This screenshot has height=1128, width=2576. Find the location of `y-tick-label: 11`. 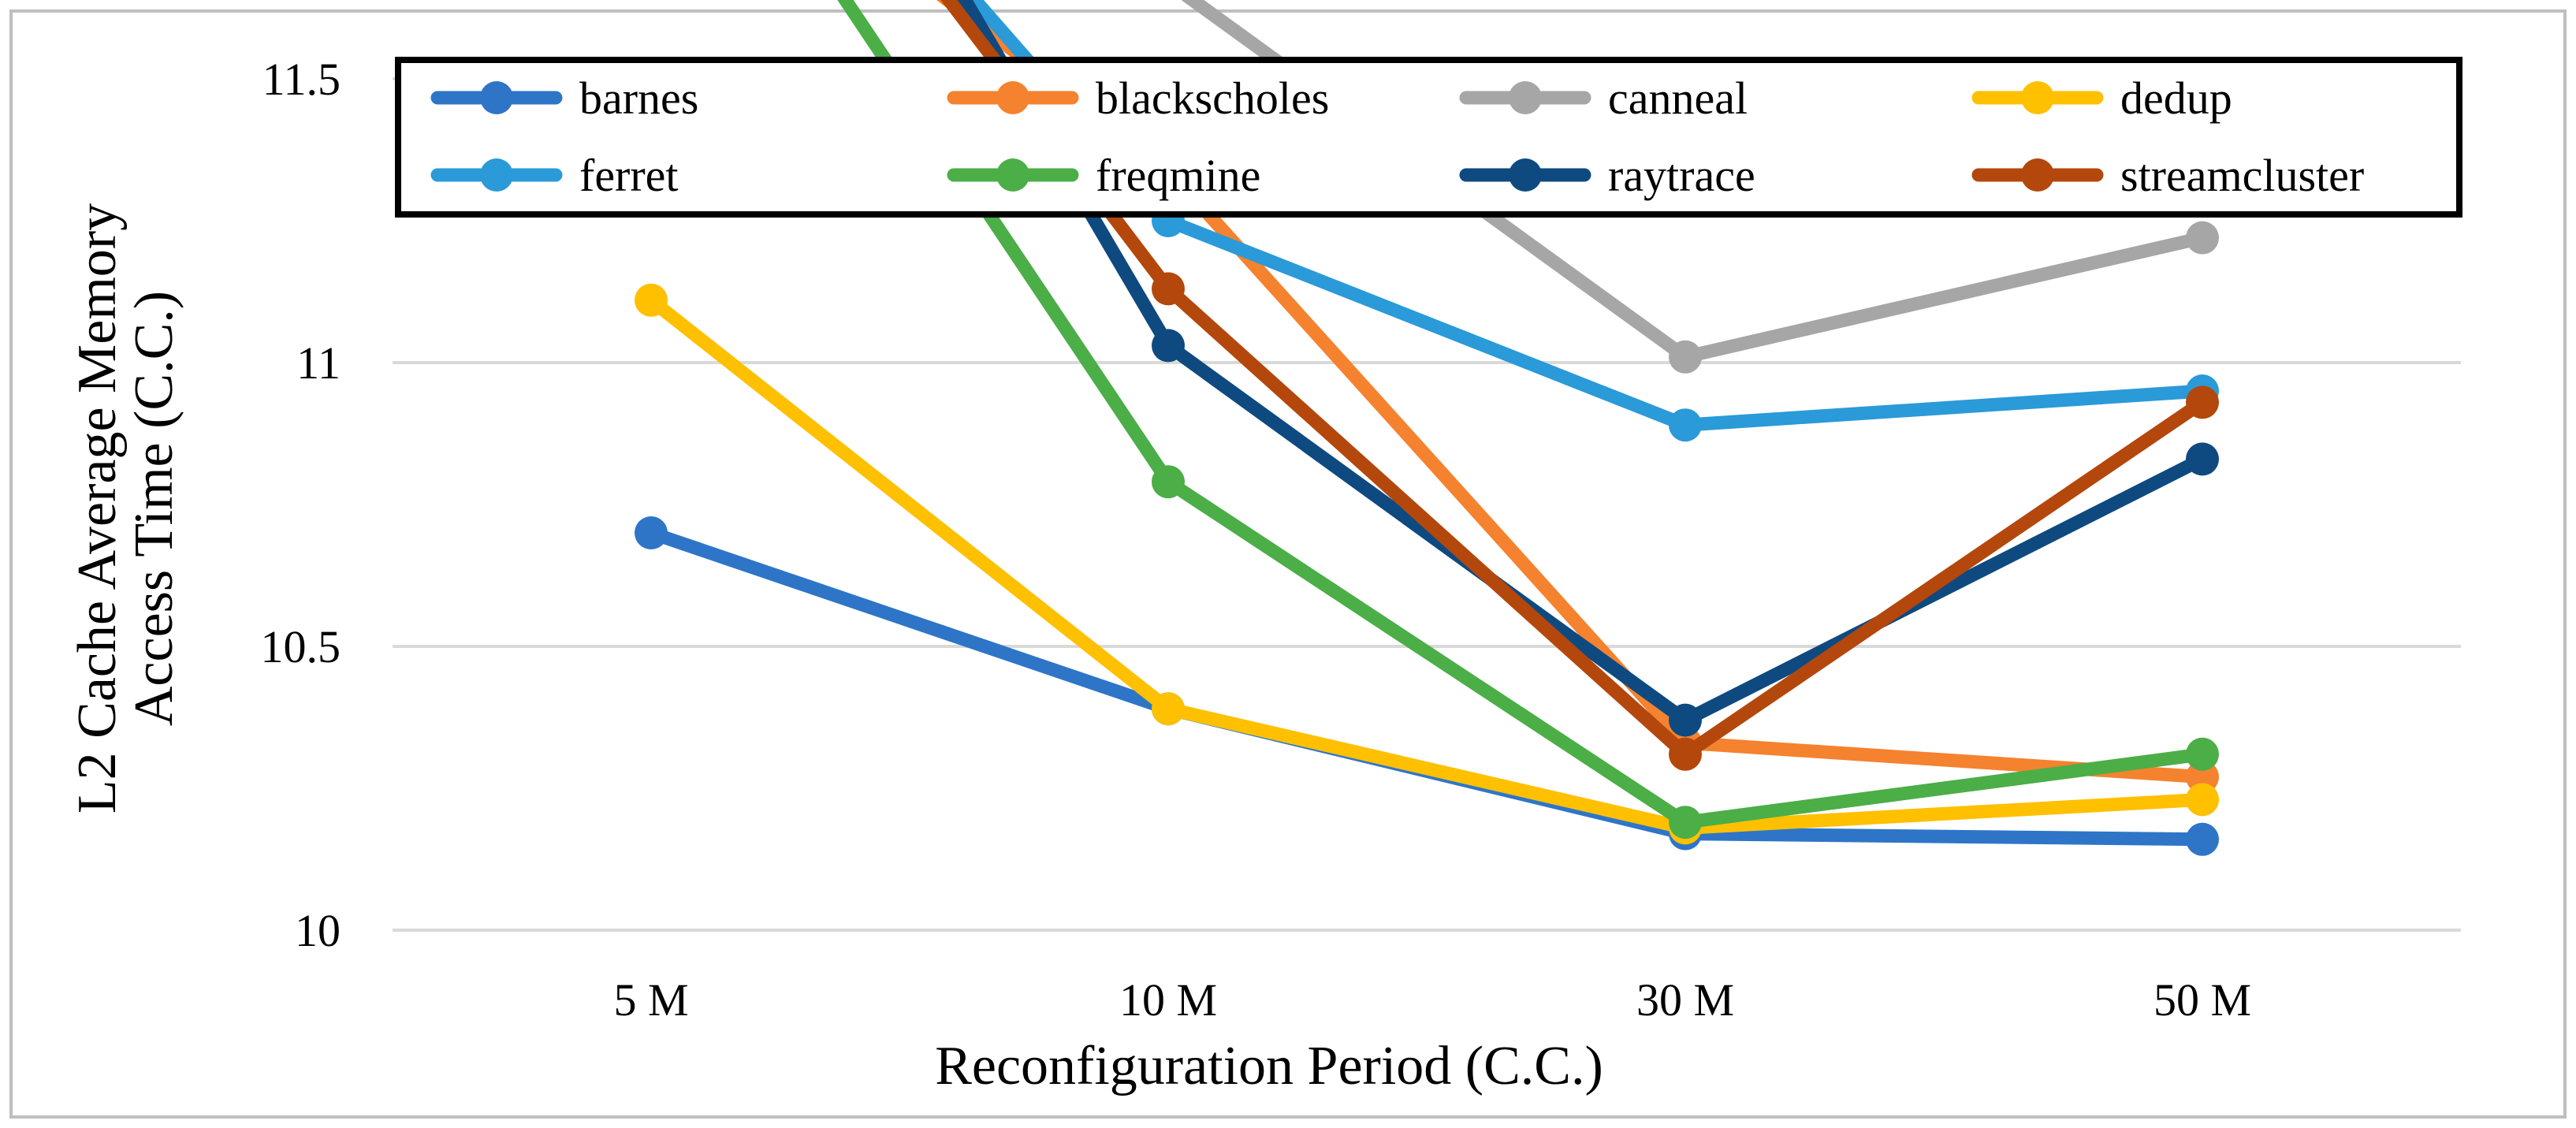

y-tick-label: 11 is located at coordinates (318, 363).